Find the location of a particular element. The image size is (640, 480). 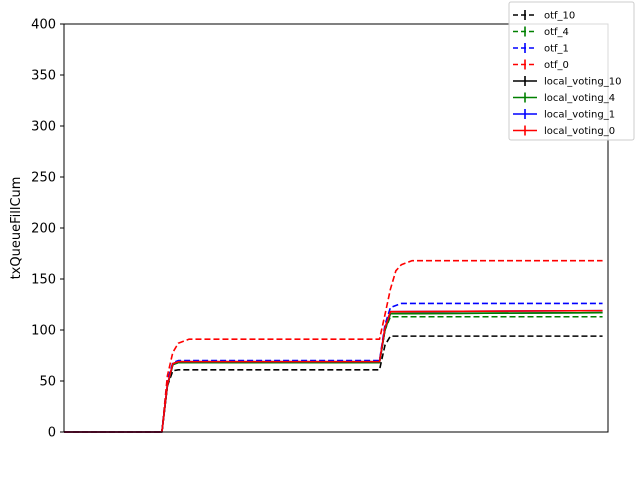

legend-label: local_voting_1 is located at coordinates (579, 115).